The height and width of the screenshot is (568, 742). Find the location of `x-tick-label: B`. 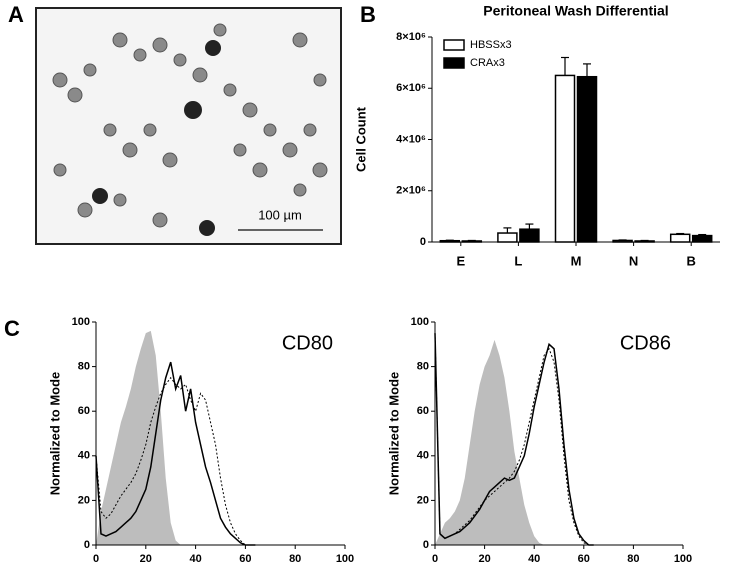

x-tick-label: B is located at coordinates (691, 260).